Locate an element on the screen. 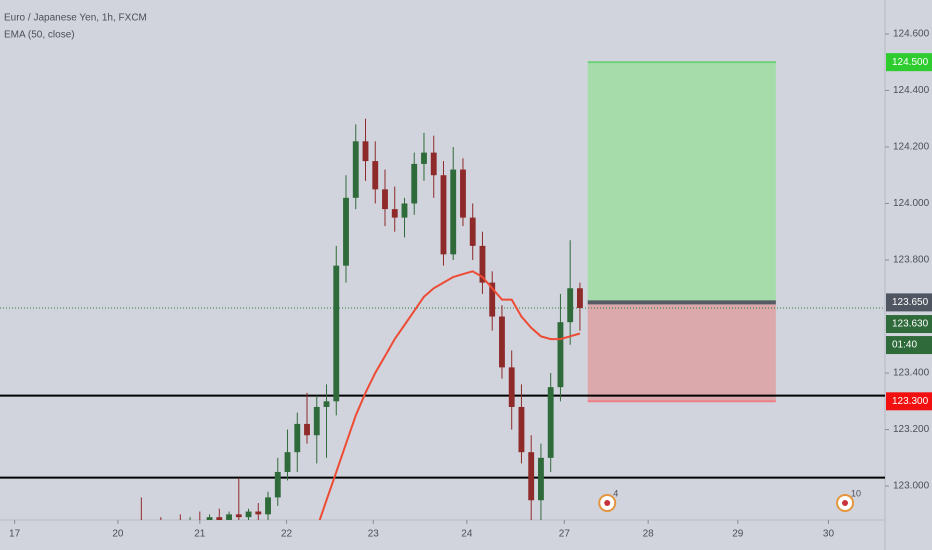 This screenshot has width=932, height=550. x-tick-label: 30 is located at coordinates (829, 534).